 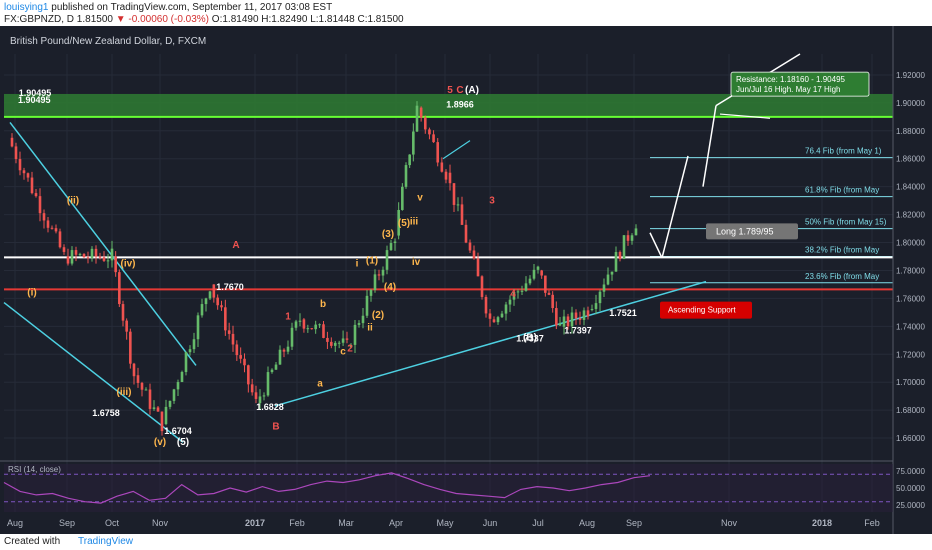 I want to click on support-box, so click(x=706, y=310).